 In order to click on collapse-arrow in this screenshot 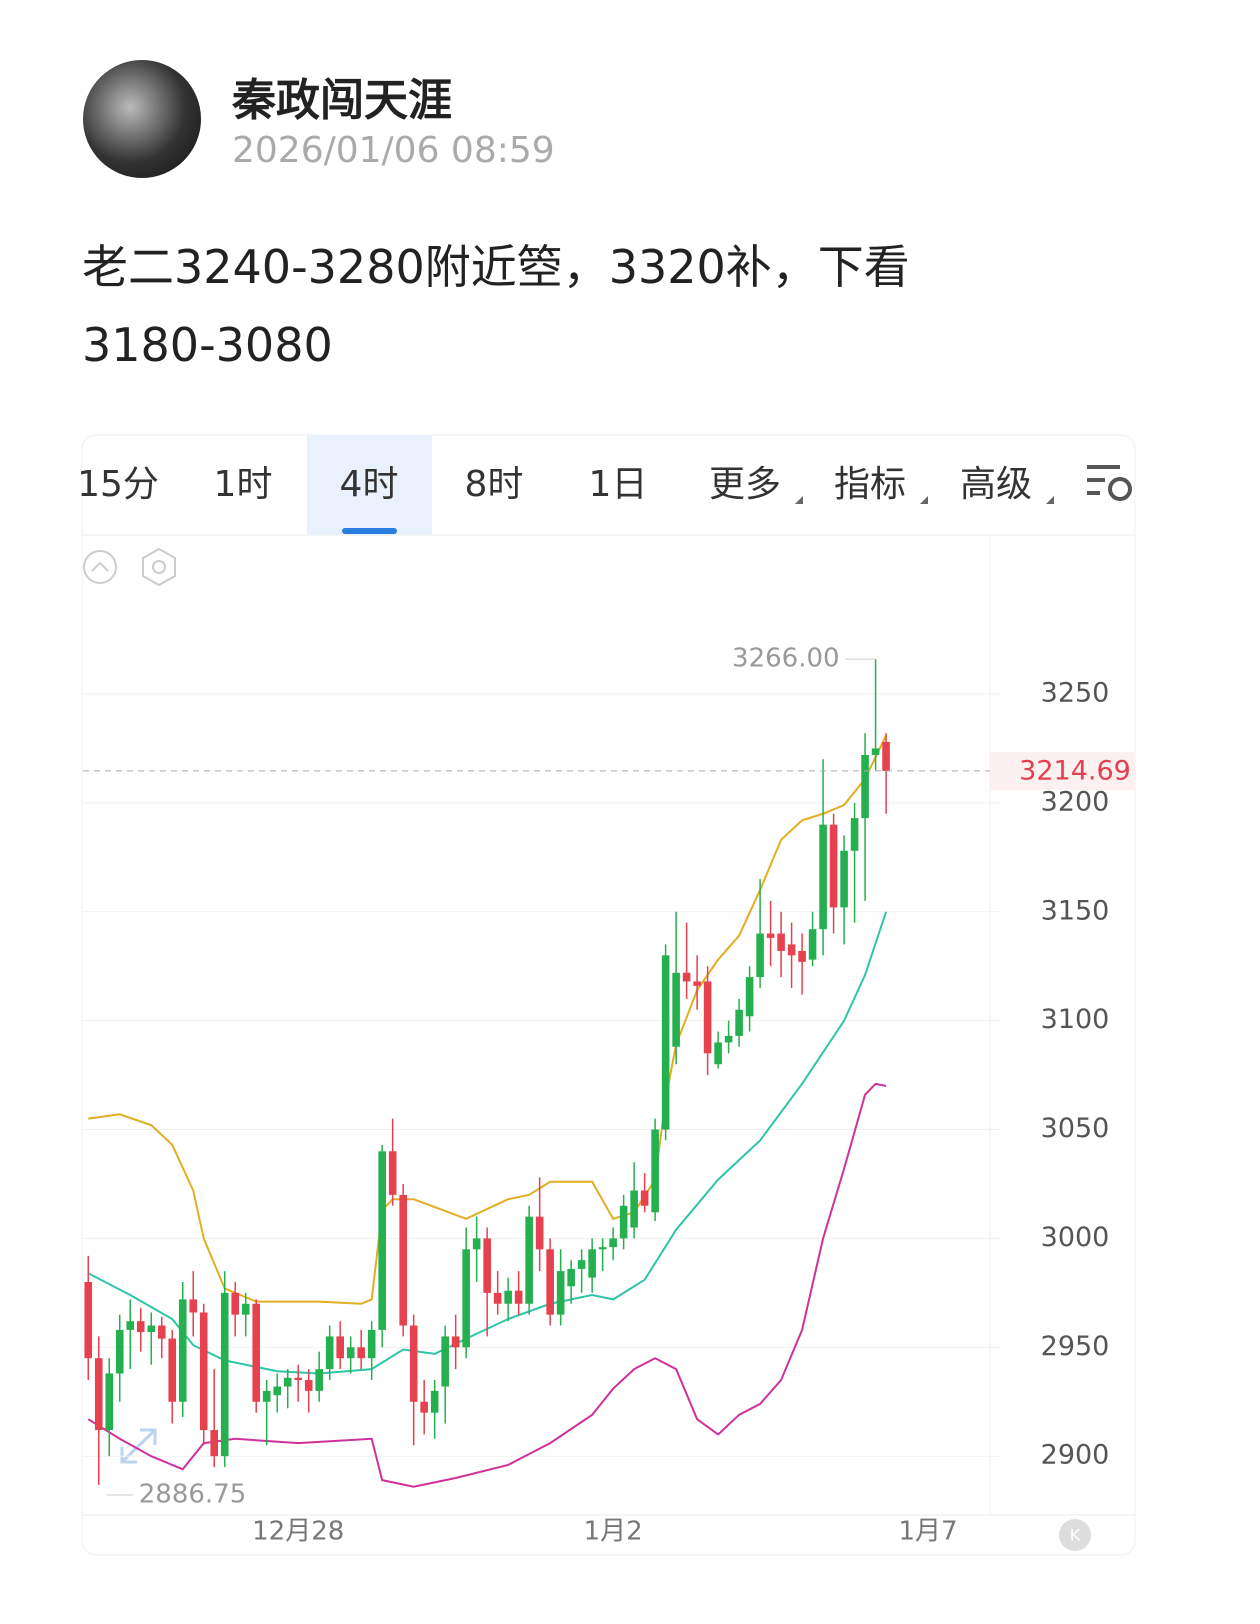, I will do `click(100, 566)`.